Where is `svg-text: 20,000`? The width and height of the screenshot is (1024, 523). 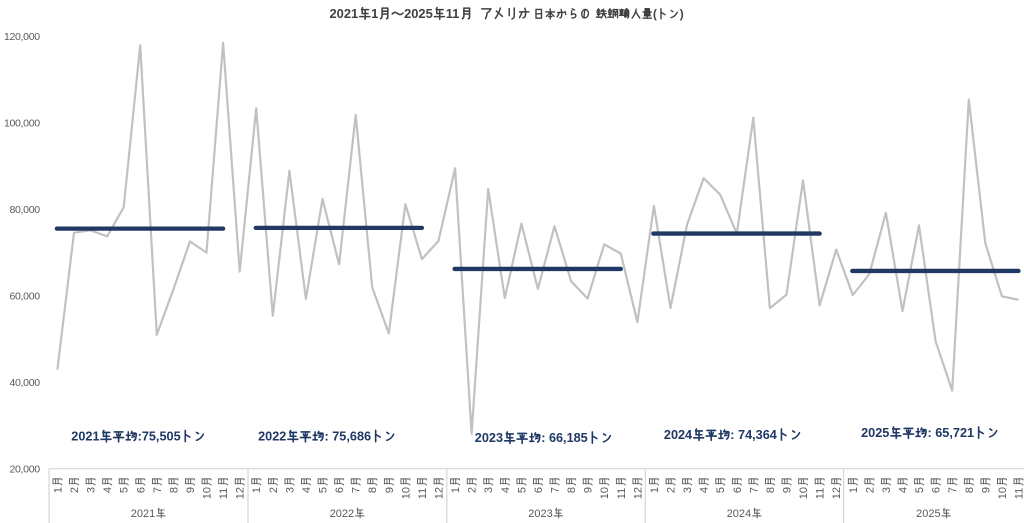 svg-text: 20,000 is located at coordinates (24, 470).